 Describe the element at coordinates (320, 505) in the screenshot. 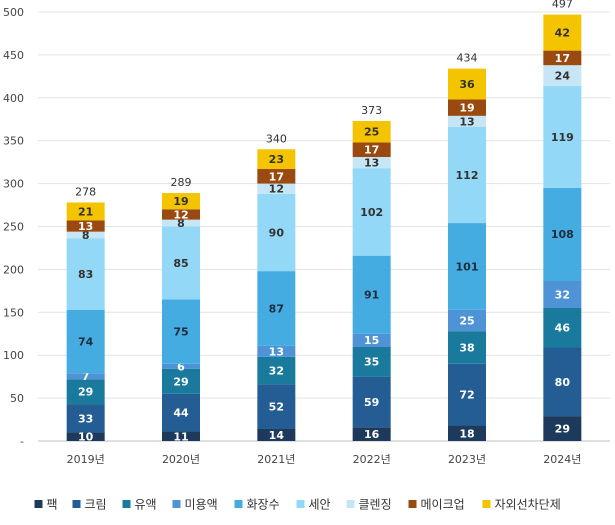

I see `legend-label: 세안` at that location.